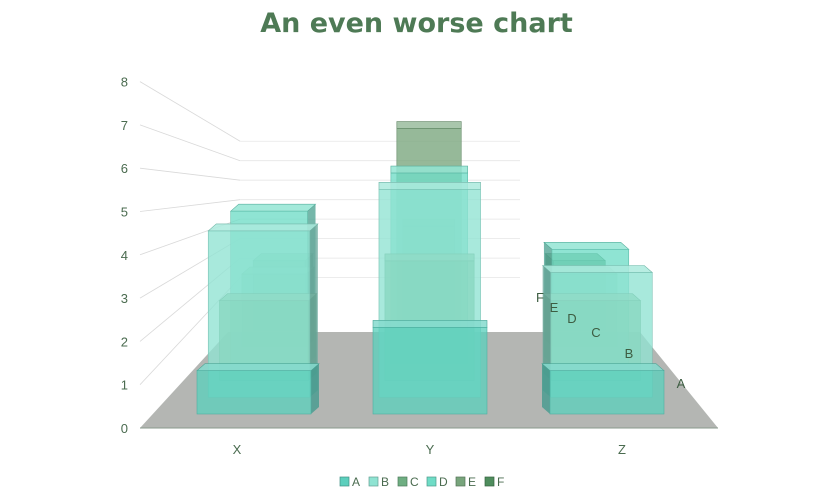  What do you see at coordinates (500, 482) in the screenshot?
I see `legend-label: F` at bounding box center [500, 482].